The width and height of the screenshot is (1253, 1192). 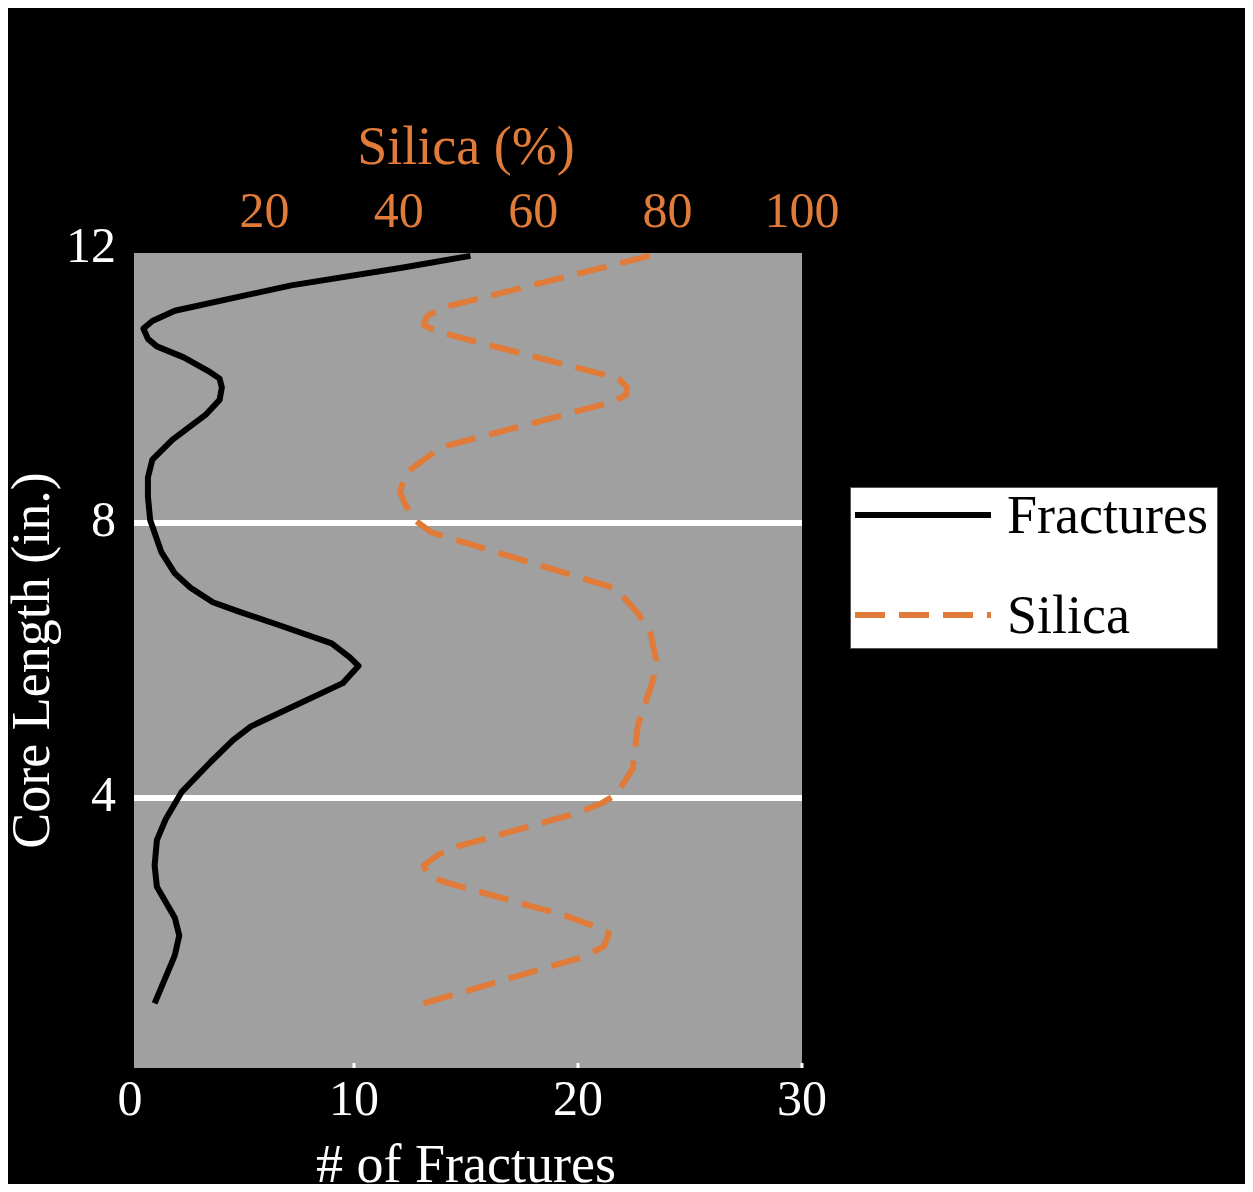 What do you see at coordinates (533, 210) in the screenshot?
I see `x2-tick-label: 60` at bounding box center [533, 210].